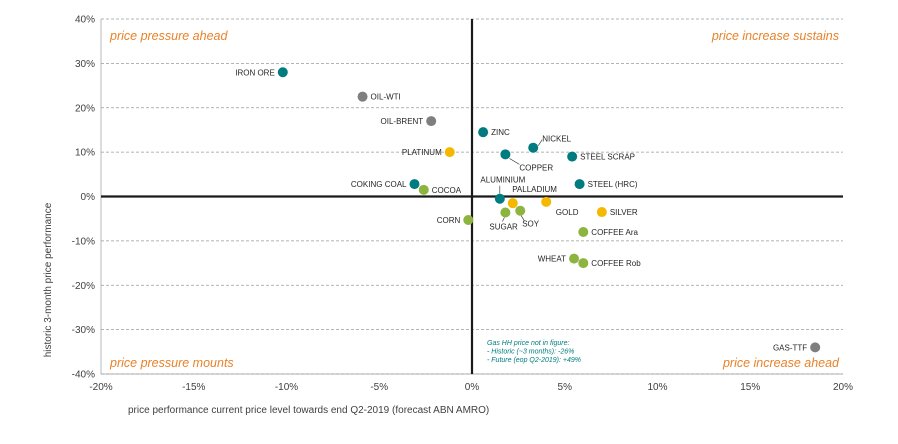 Image resolution: width=898 pixels, height=444 pixels. What do you see at coordinates (255, 72) in the screenshot?
I see `data-point-label: IRON ORE` at bounding box center [255, 72].